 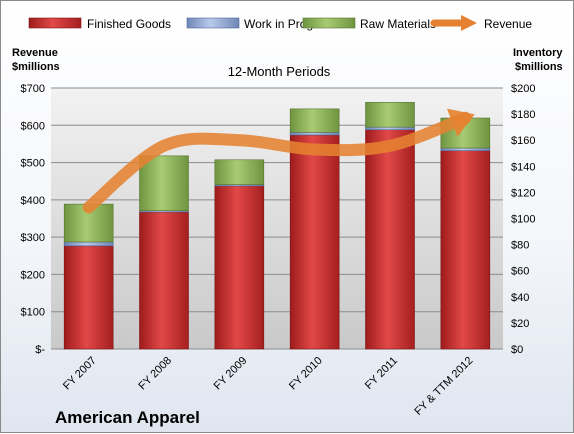 What do you see at coordinates (33, 164) in the screenshot?
I see `left-tick-label: $500` at bounding box center [33, 164].